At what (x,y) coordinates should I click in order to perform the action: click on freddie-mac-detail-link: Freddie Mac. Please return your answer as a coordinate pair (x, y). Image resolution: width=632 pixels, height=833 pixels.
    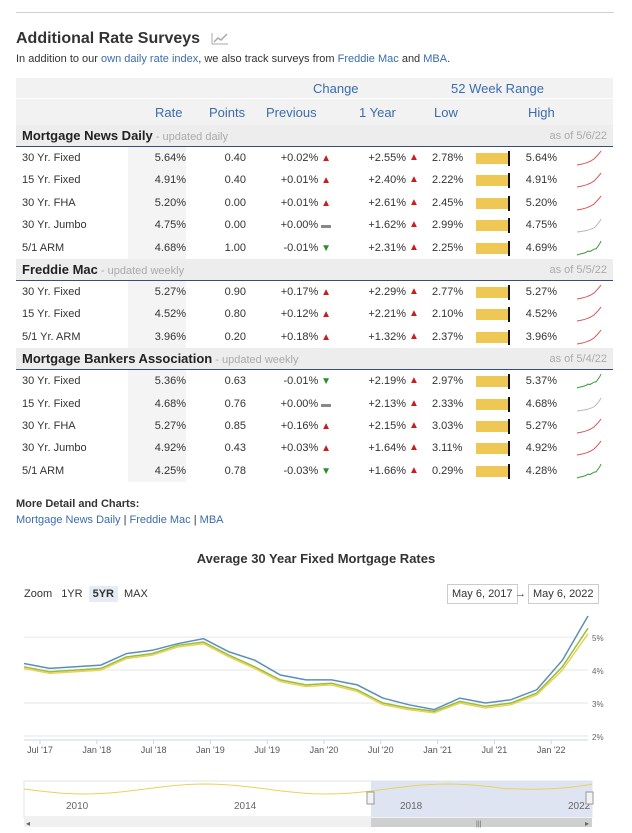
    Looking at the image, I should click on (160, 520).